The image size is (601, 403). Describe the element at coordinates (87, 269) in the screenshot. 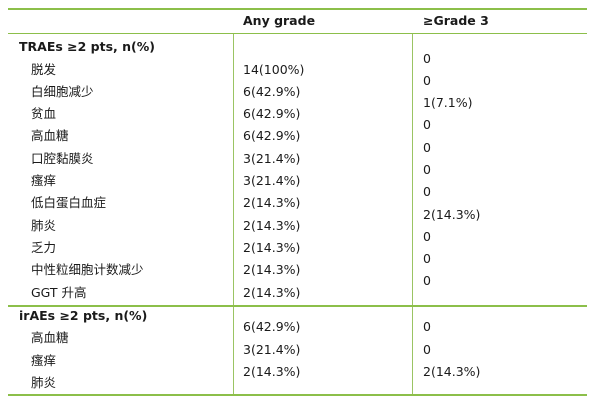

I see `trae-label: 中性粒细胞计数减少` at that location.